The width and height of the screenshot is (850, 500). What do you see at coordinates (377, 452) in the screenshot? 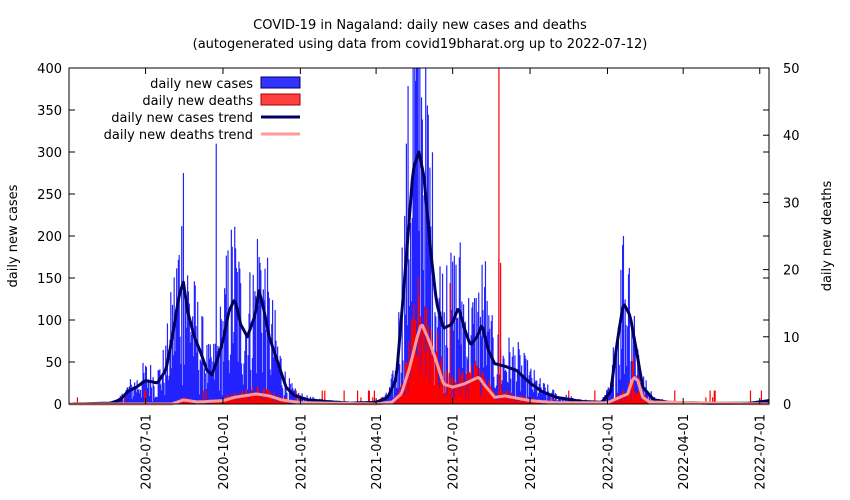
I see `x-tick-label: 2021-04-01` at bounding box center [377, 452].